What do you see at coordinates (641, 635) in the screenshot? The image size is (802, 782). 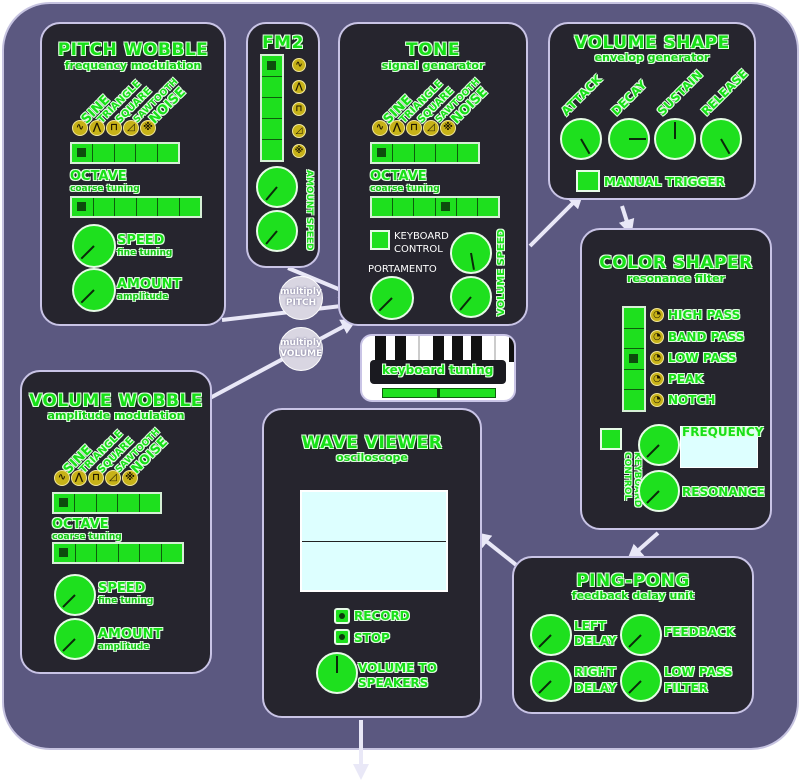 I see `feedback-knob` at bounding box center [641, 635].